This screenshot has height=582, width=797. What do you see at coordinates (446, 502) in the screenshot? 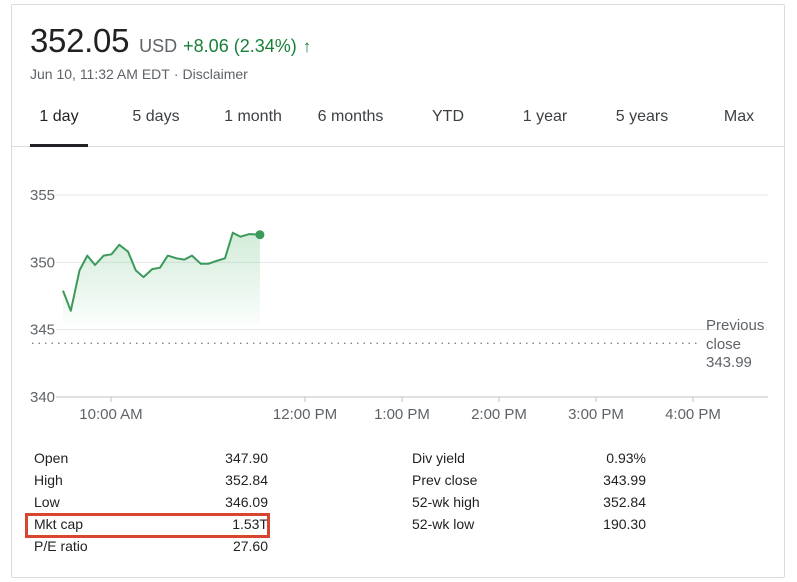
I see `stat-label: 52-wk high` at bounding box center [446, 502].